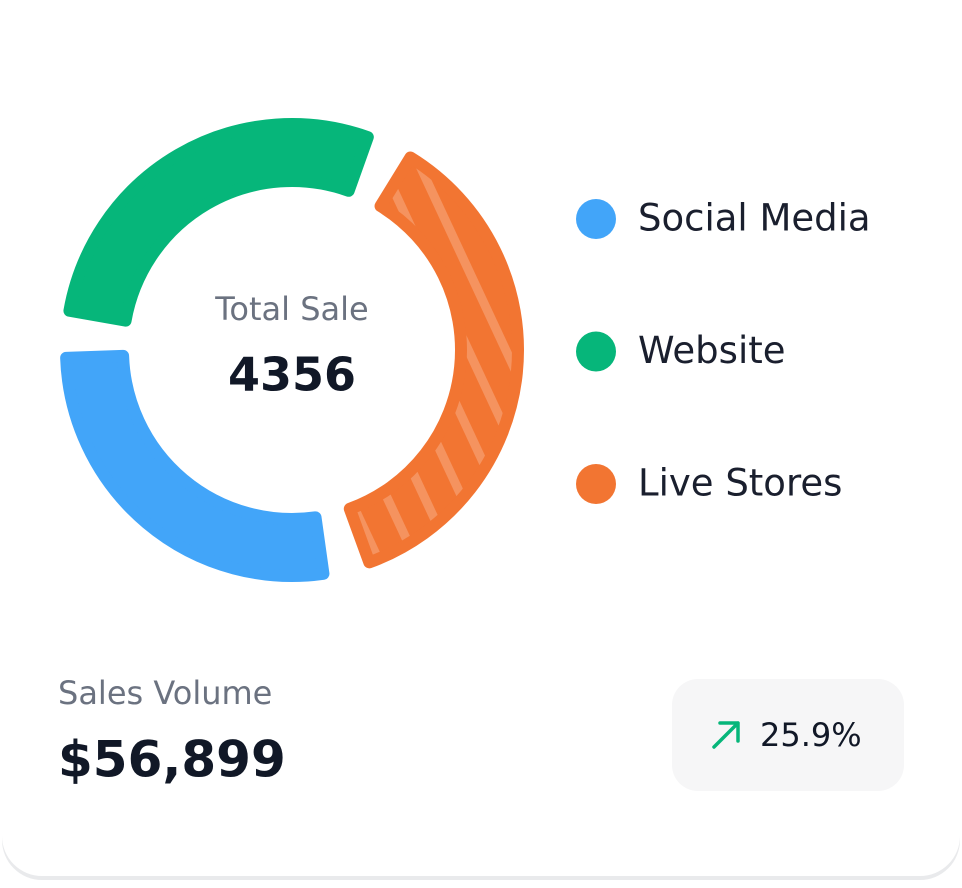 The height and width of the screenshot is (888, 962). Describe the element at coordinates (291, 309) in the screenshot. I see `center-label: Total Sale` at that location.